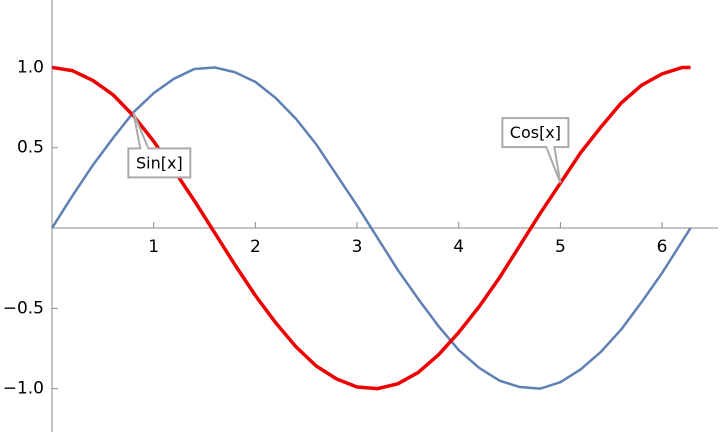 This screenshot has width=720, height=432. Describe the element at coordinates (23, 389) in the screenshot. I see `y-tick-label: −1.0` at that location.